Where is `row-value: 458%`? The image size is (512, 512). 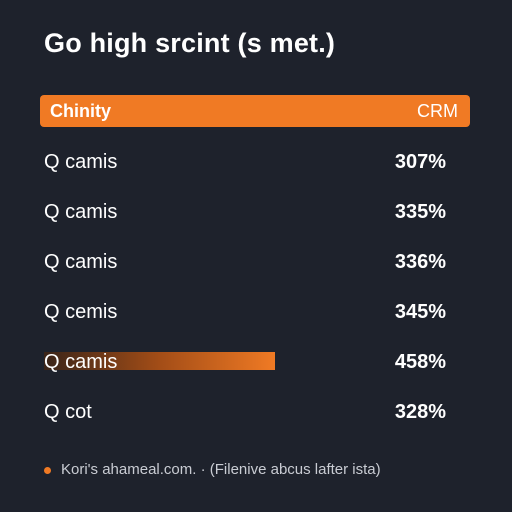 row-value: 458% is located at coordinates (420, 362).